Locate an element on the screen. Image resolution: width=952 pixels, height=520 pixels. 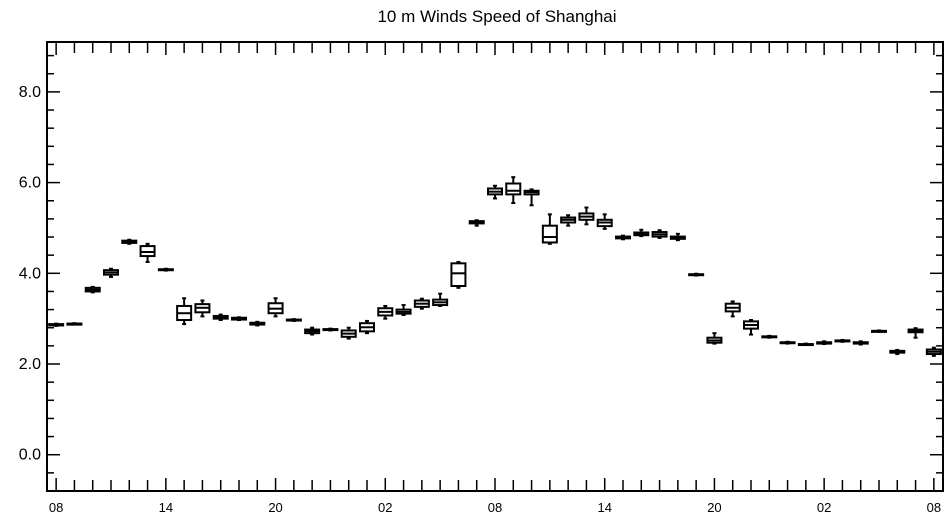
y-tick-label: 4.0 is located at coordinates (30, 273).